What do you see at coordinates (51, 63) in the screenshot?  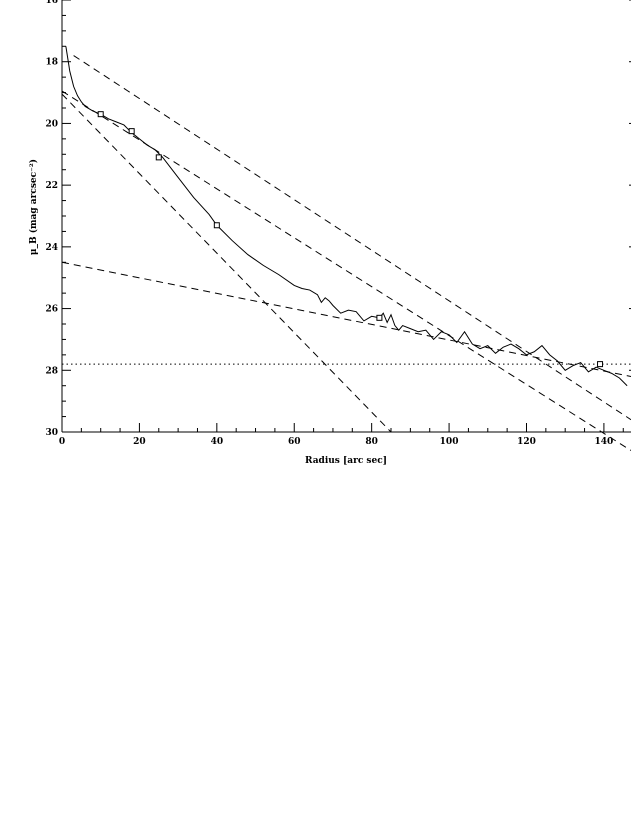 I see `y-tick-label: 18` at bounding box center [51, 63].